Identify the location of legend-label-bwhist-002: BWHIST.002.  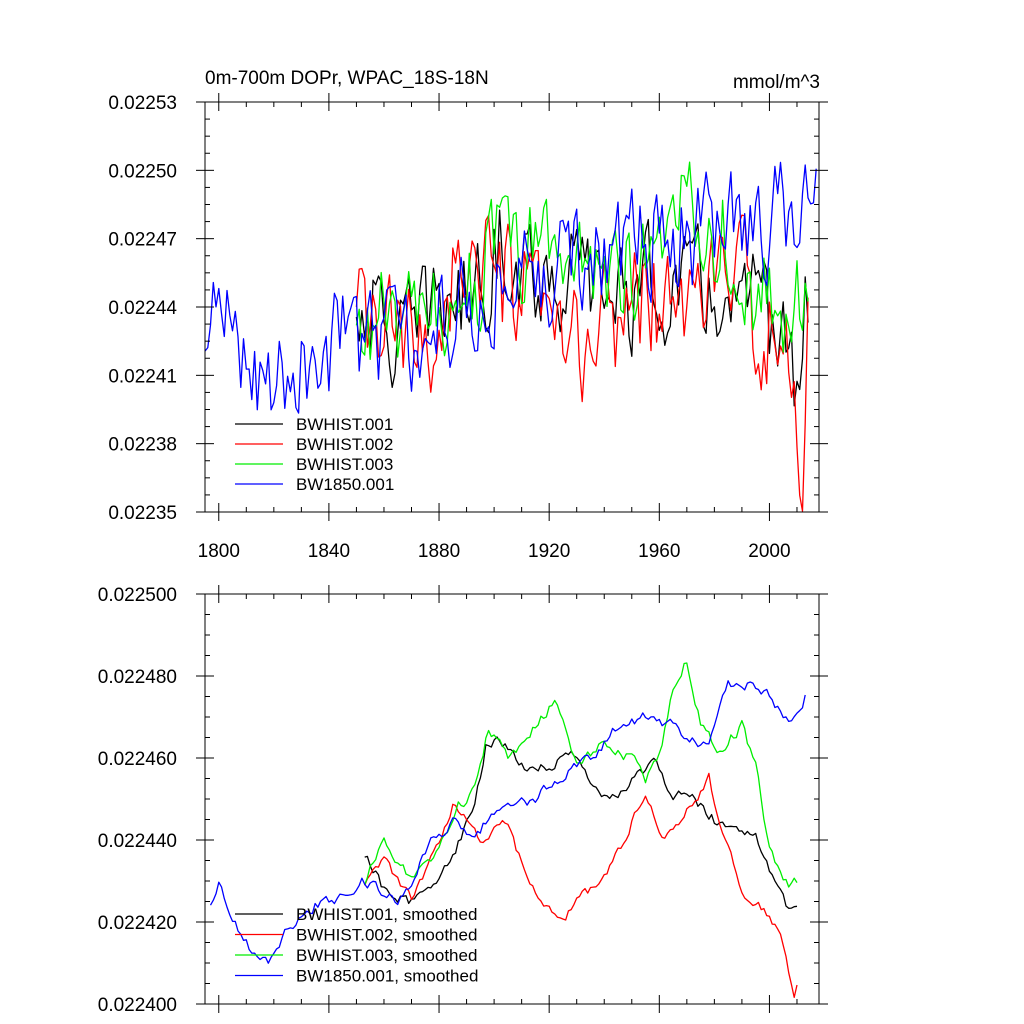
(344, 444).